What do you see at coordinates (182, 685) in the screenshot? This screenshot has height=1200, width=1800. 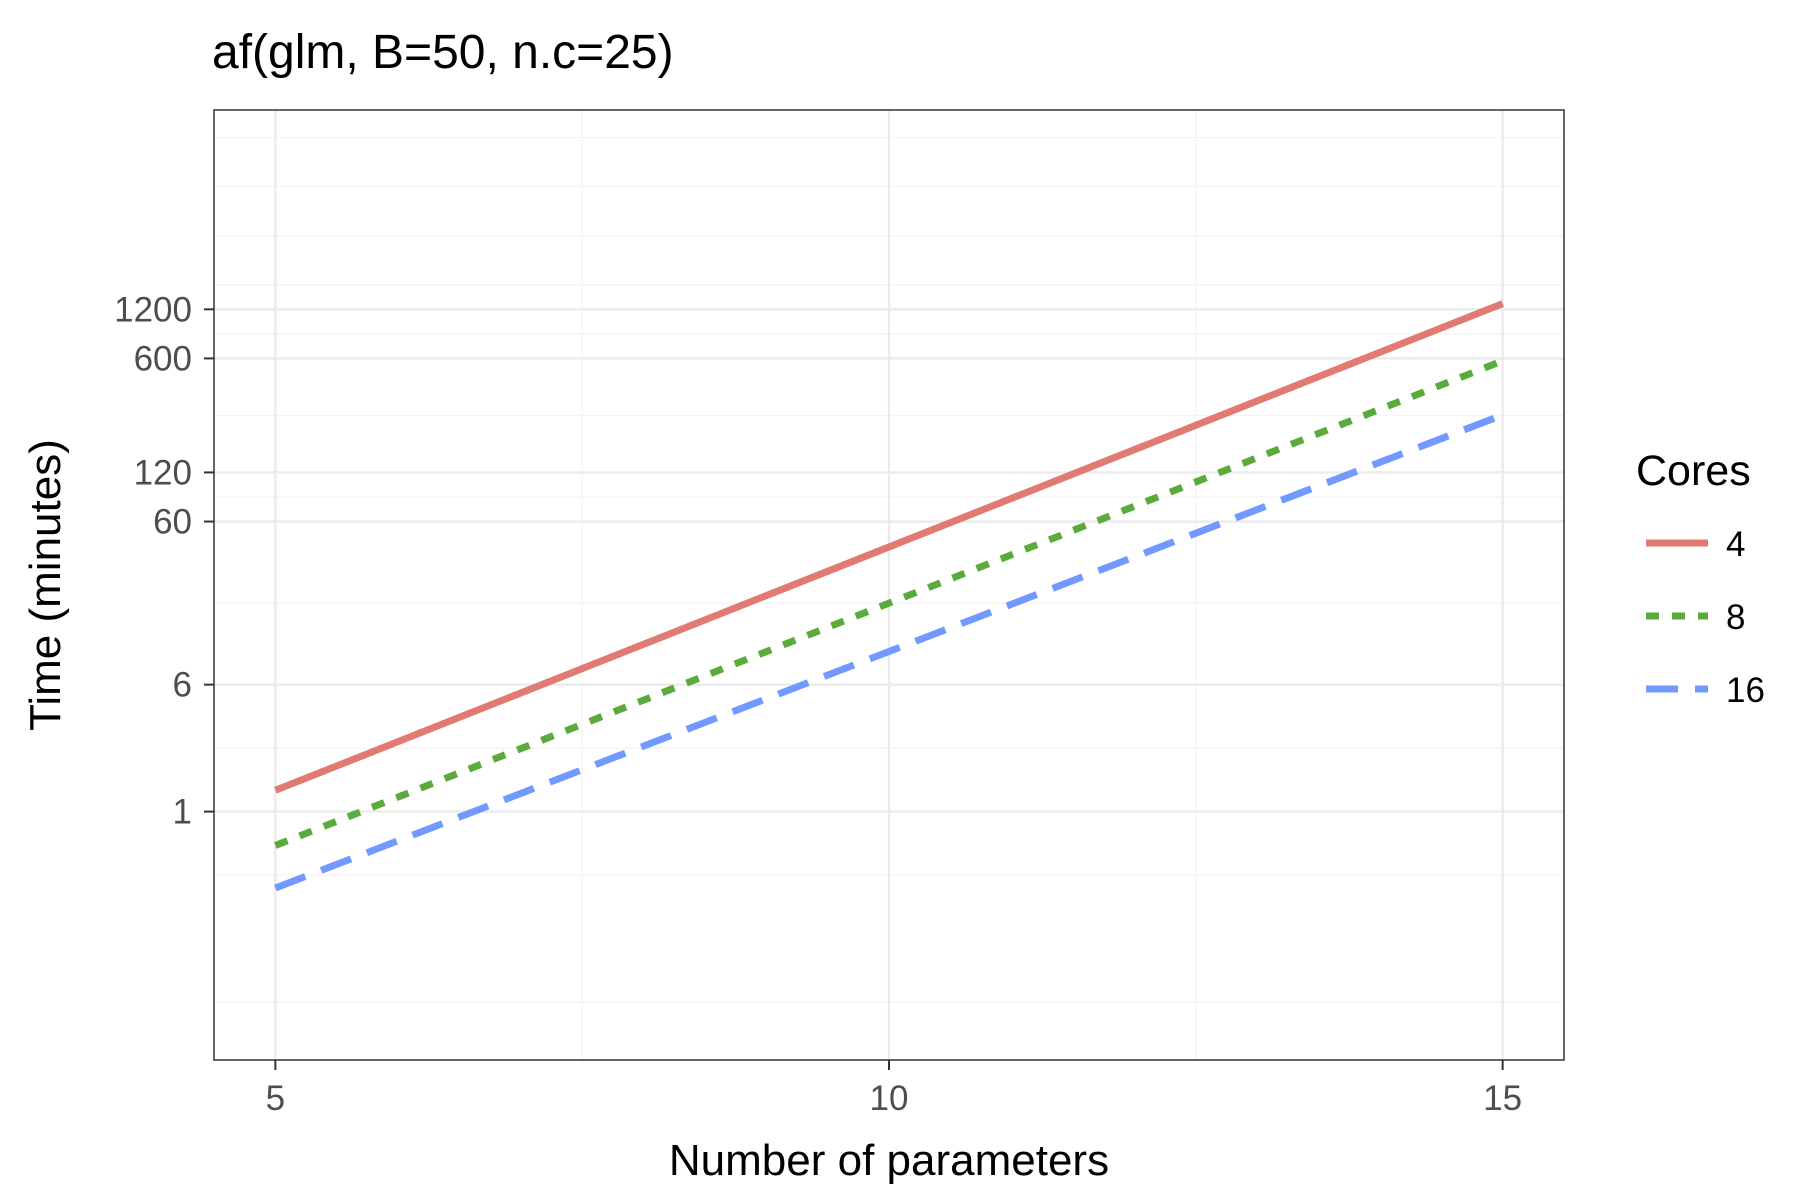 I see `y-tick-label: 6` at bounding box center [182, 685].